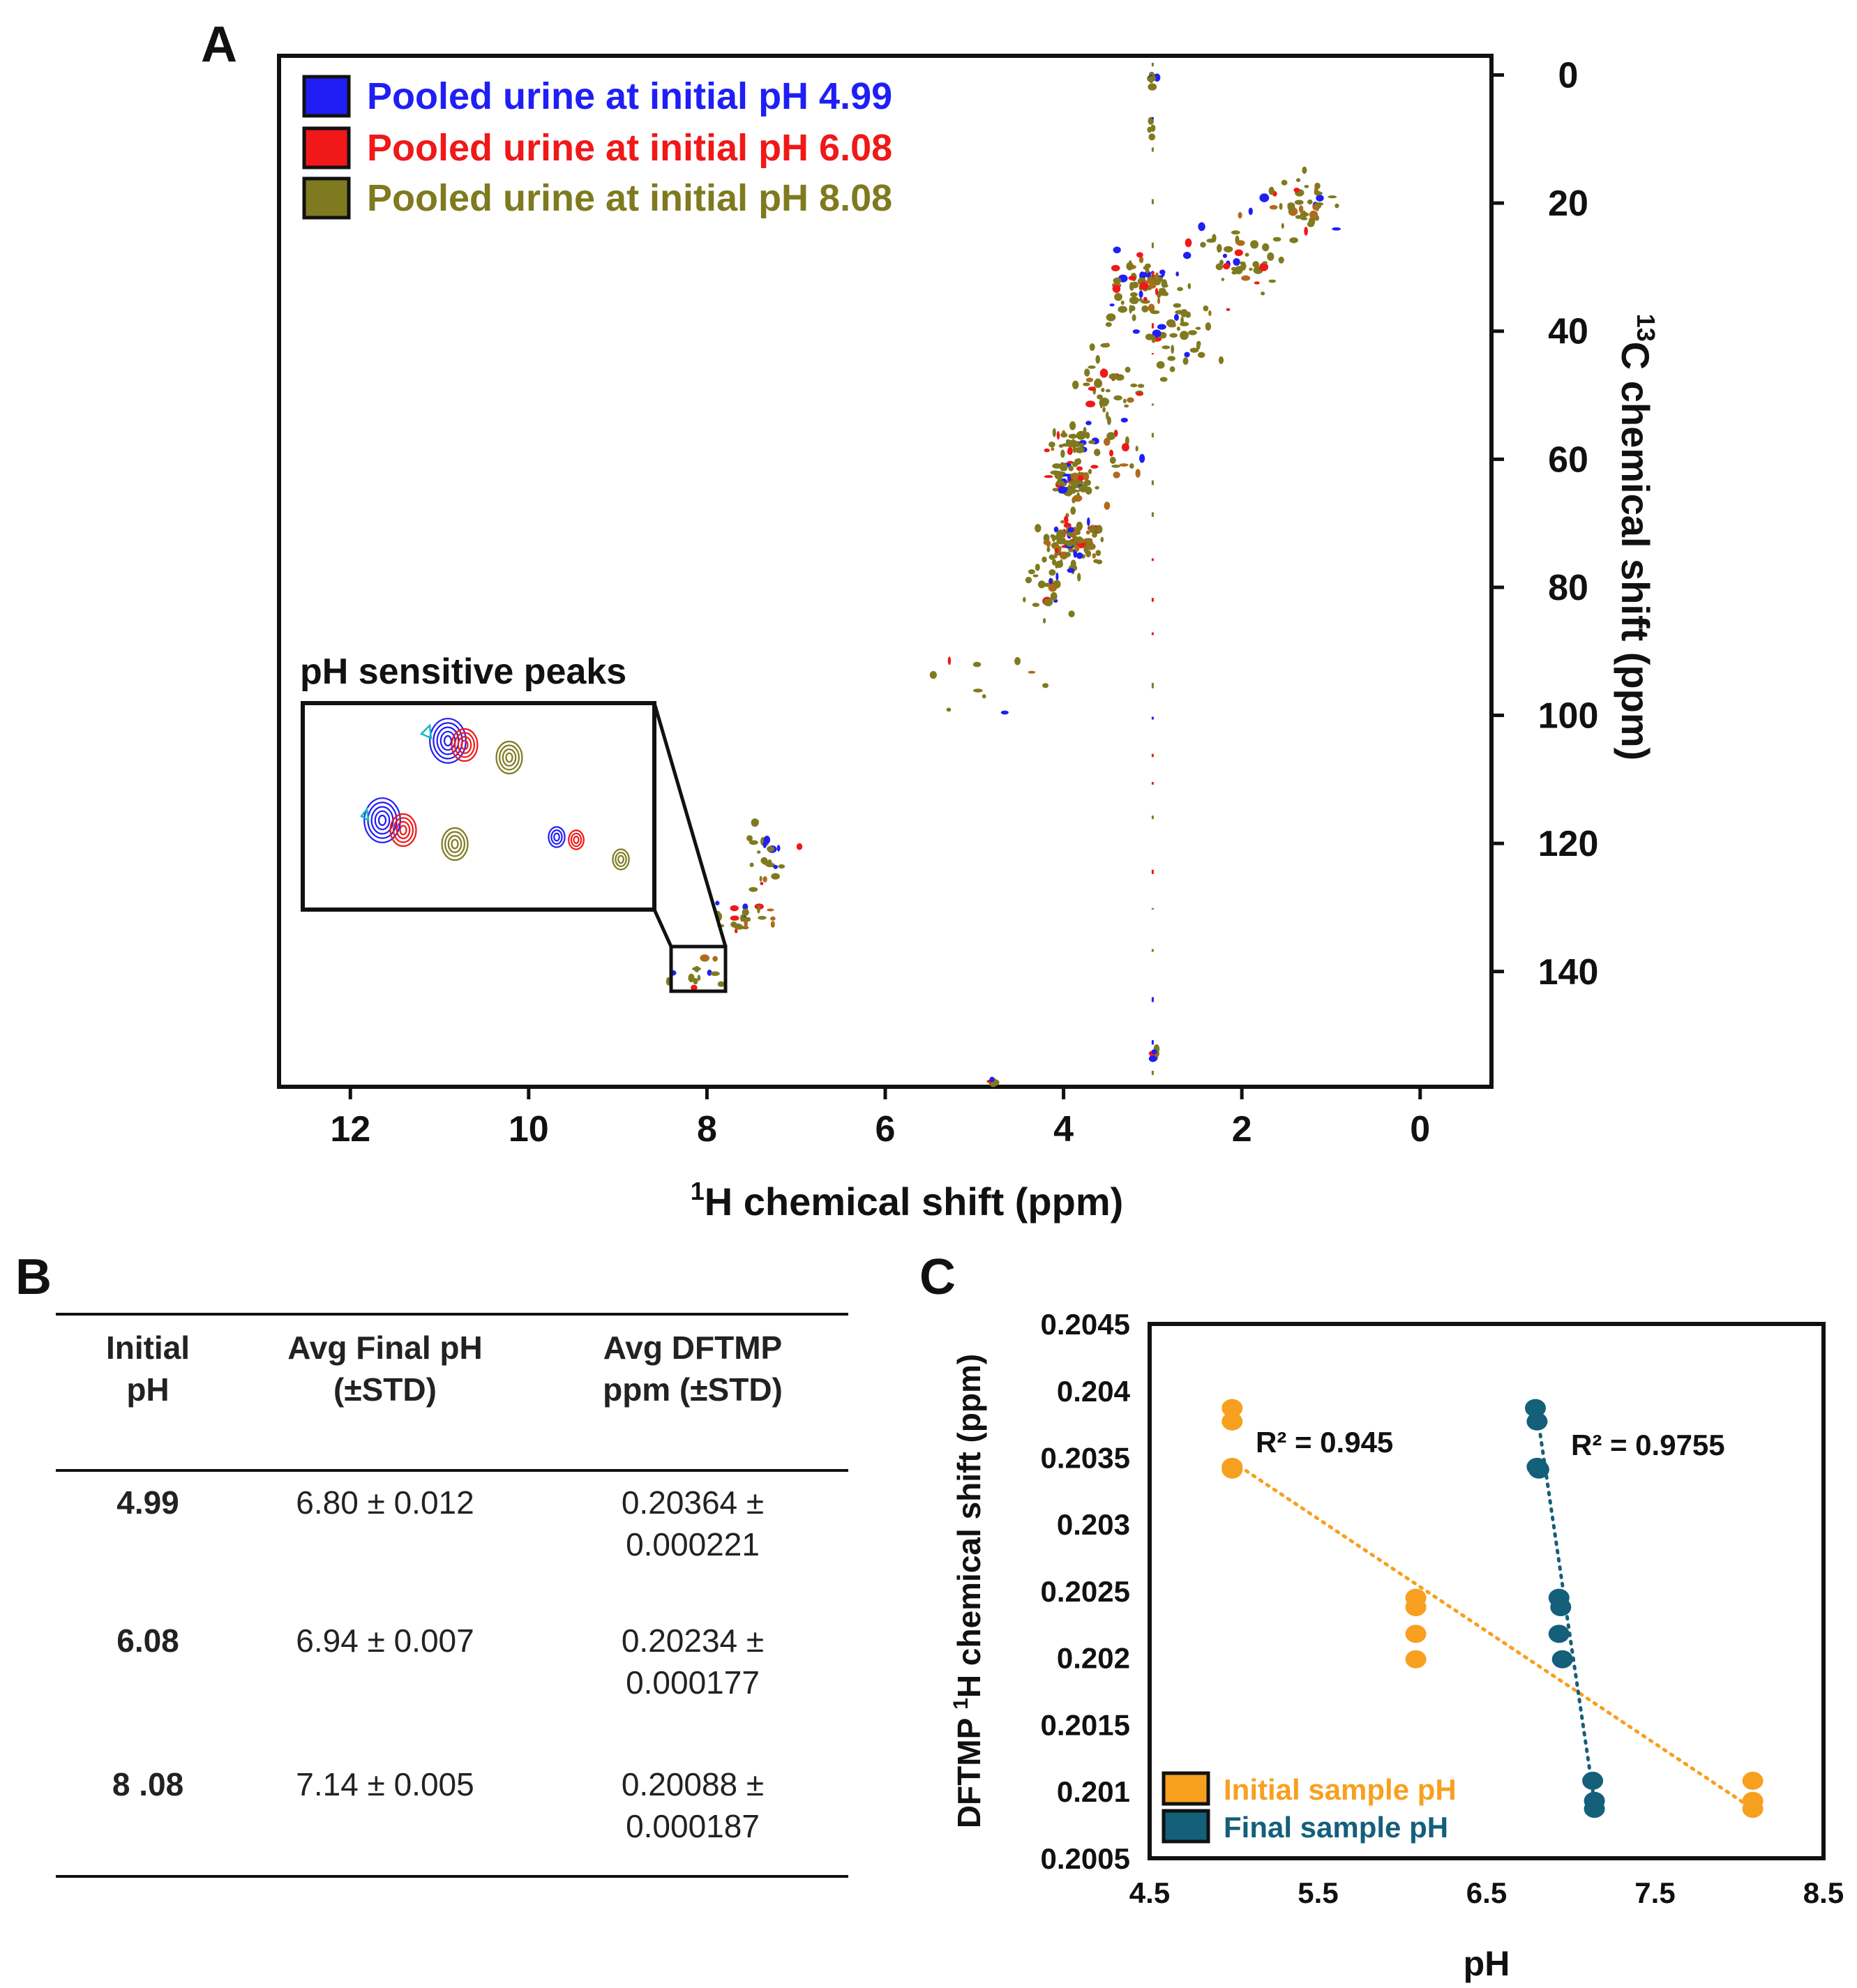 This screenshot has width=1857, height=1988. Describe the element at coordinates (1318, 1892) in the screenshot. I see `c-x-tick-label: 5.5` at that location.